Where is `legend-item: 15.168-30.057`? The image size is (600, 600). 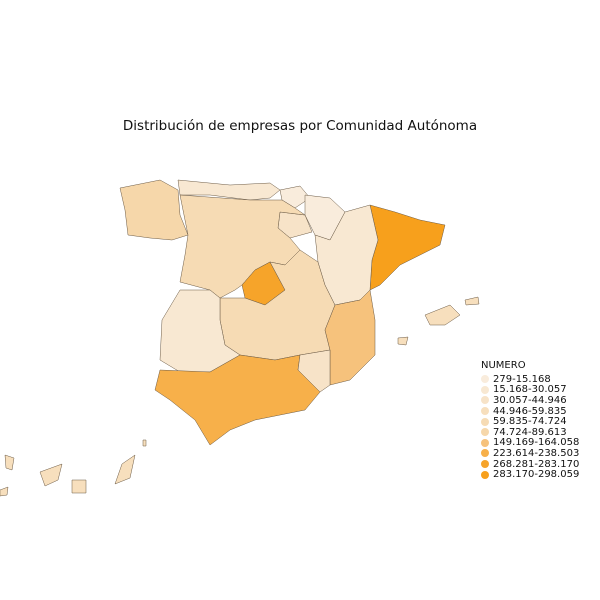
legend-item: 15.168-30.057 is located at coordinates (530, 390).